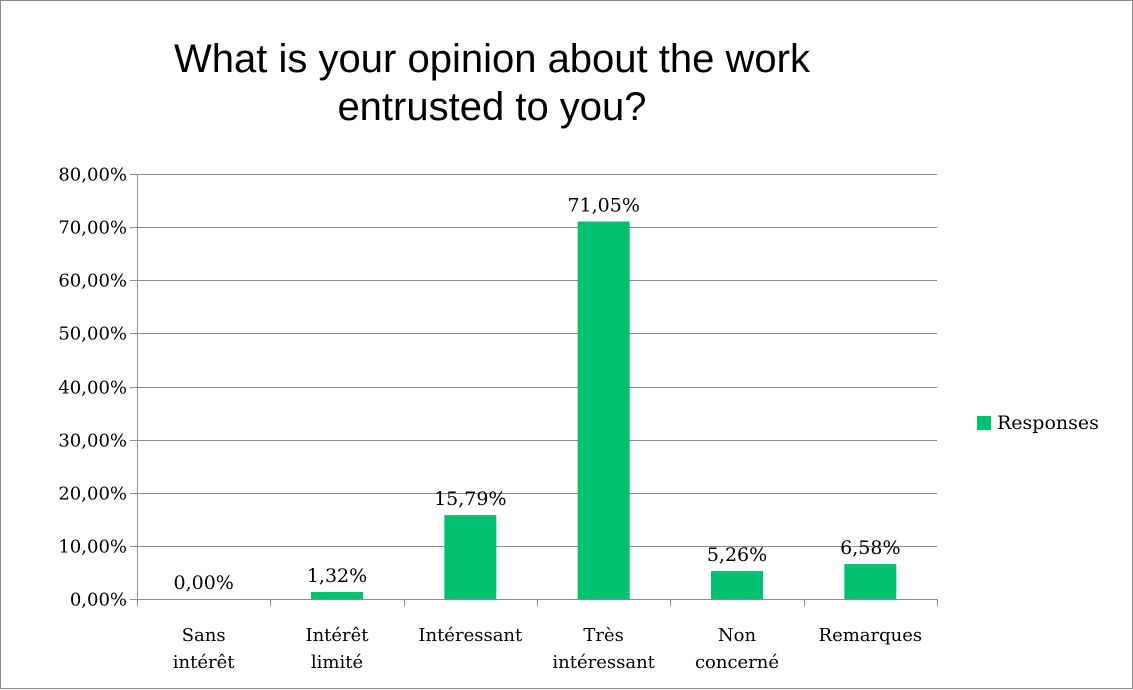 The width and height of the screenshot is (1133, 690). I want to click on y-tick-label: 20,00%, so click(92, 494).